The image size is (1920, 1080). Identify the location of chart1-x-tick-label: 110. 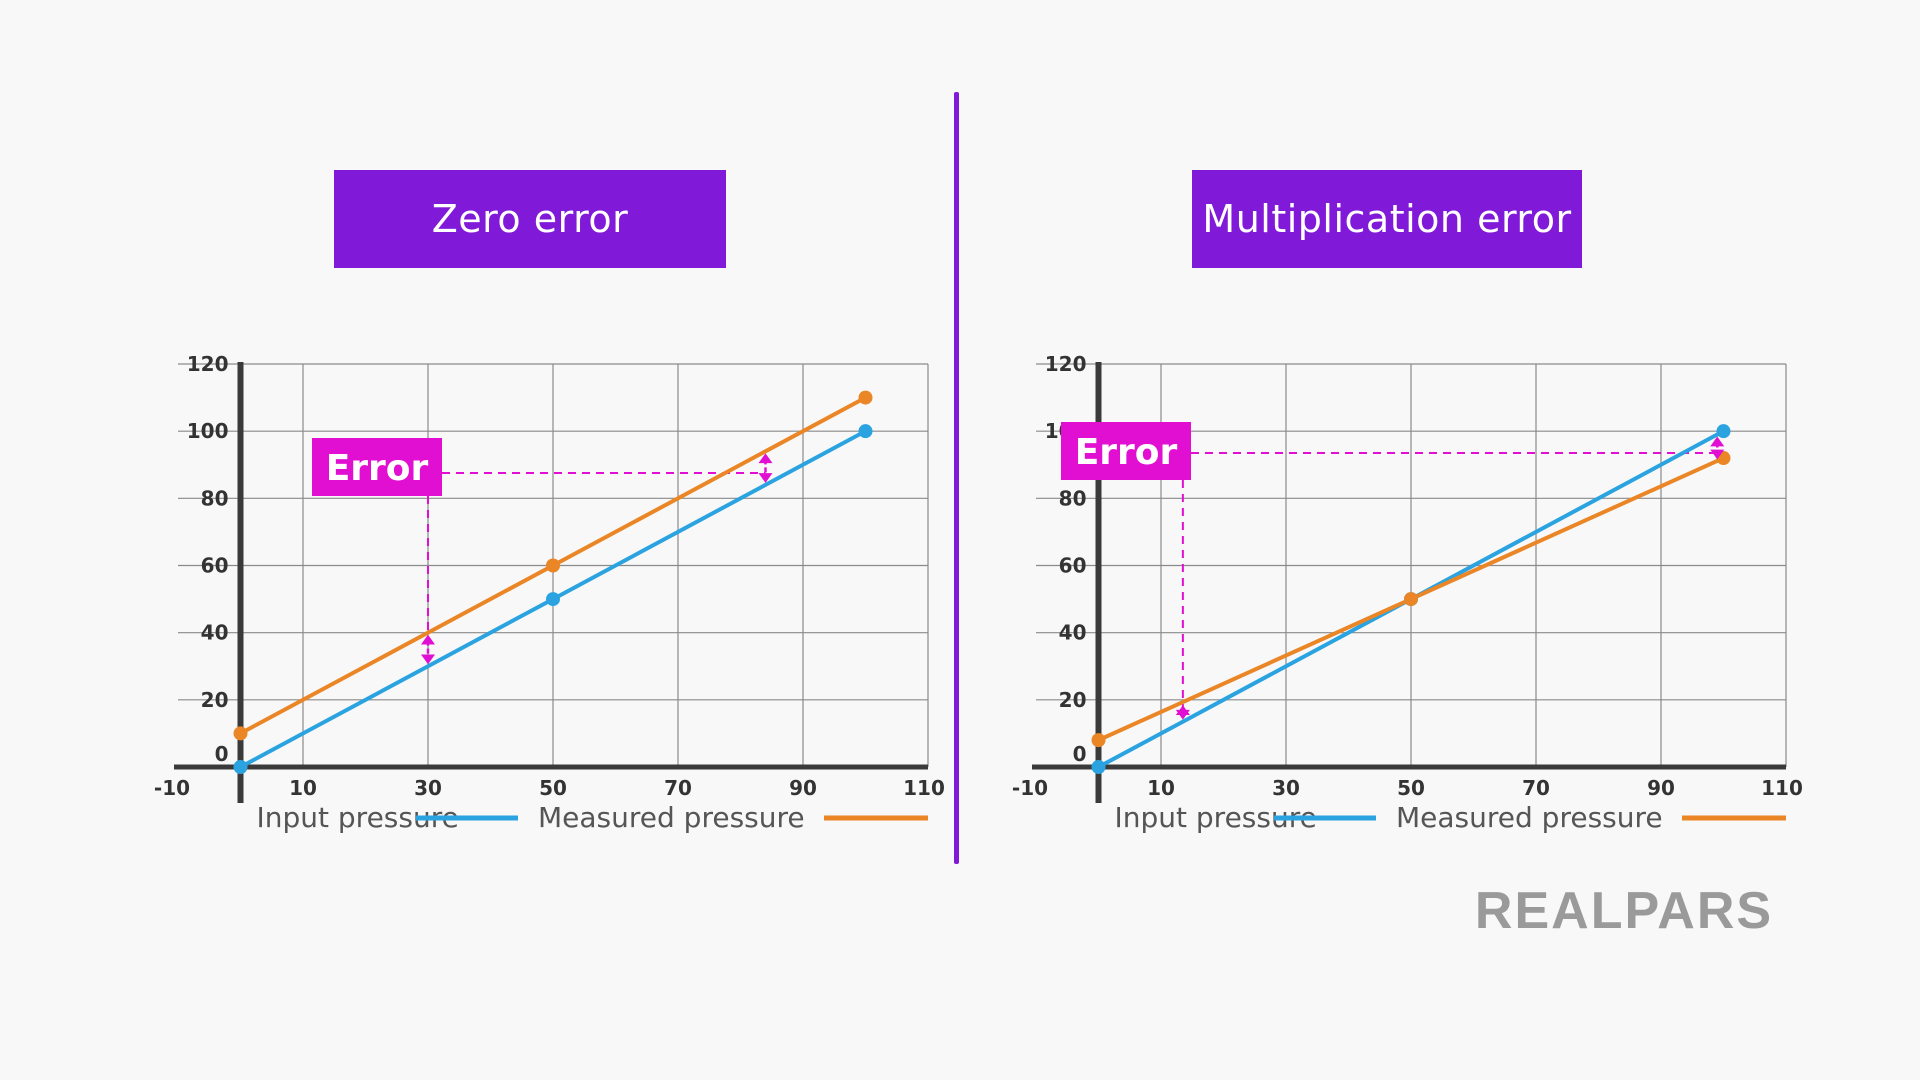
(924, 788).